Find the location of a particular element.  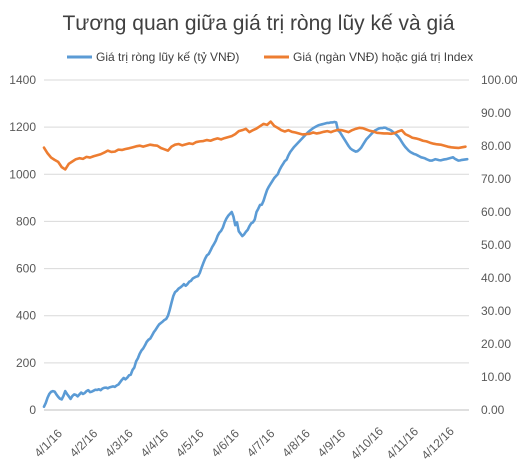

x-tick-label: 4/10/16 is located at coordinates (367, 443).